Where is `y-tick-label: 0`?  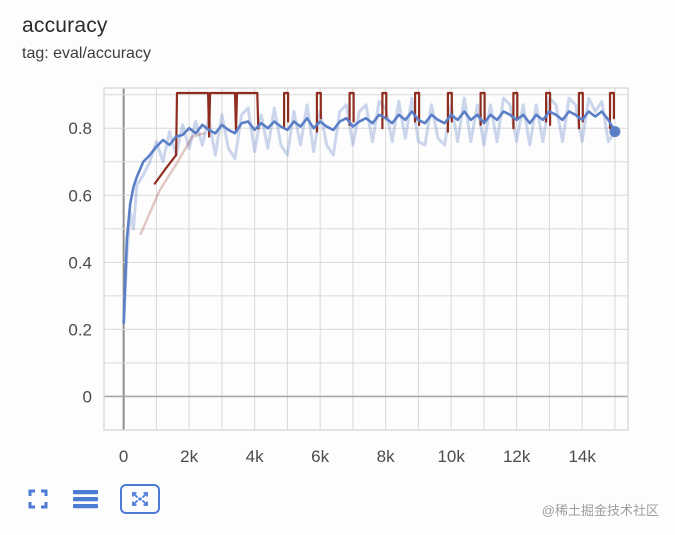 y-tick-label: 0 is located at coordinates (87, 396).